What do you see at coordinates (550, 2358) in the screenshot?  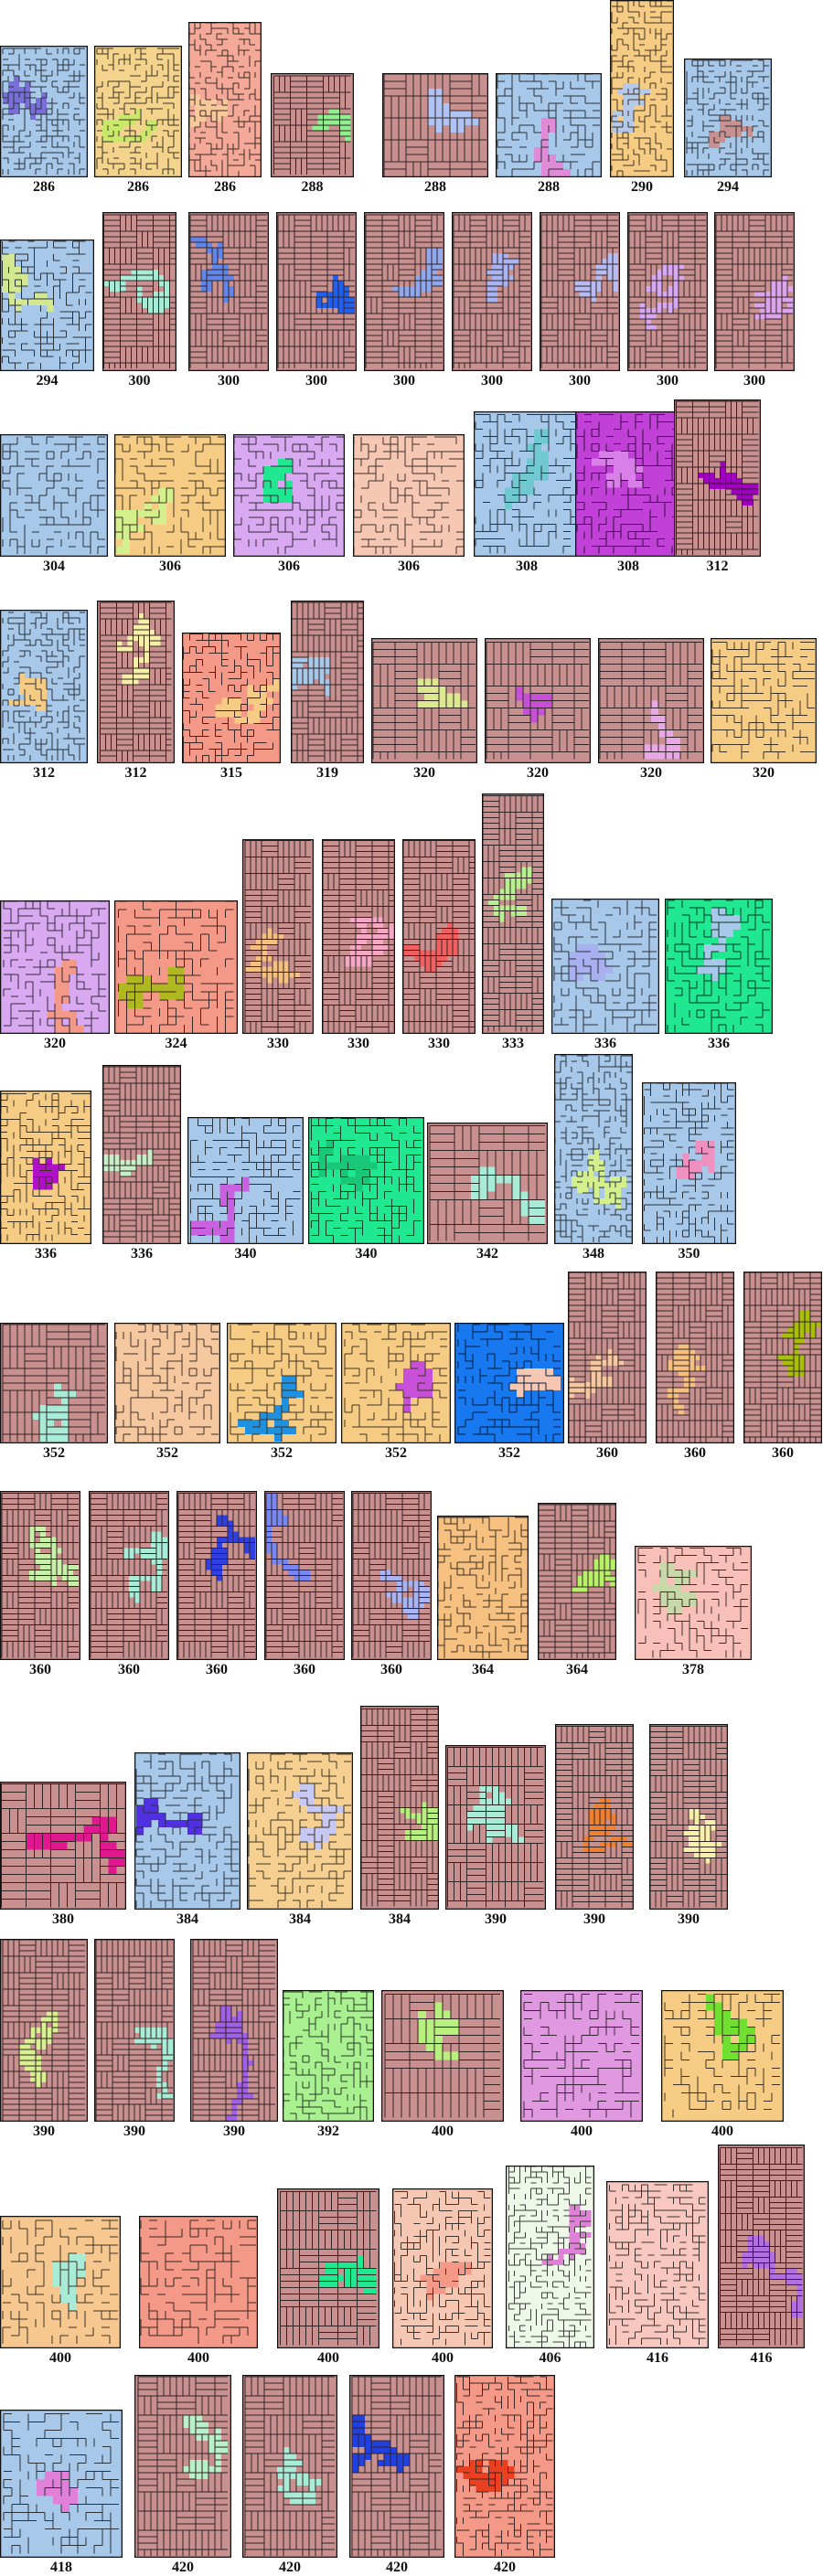 I see `tiling-size-label: 406` at bounding box center [550, 2358].